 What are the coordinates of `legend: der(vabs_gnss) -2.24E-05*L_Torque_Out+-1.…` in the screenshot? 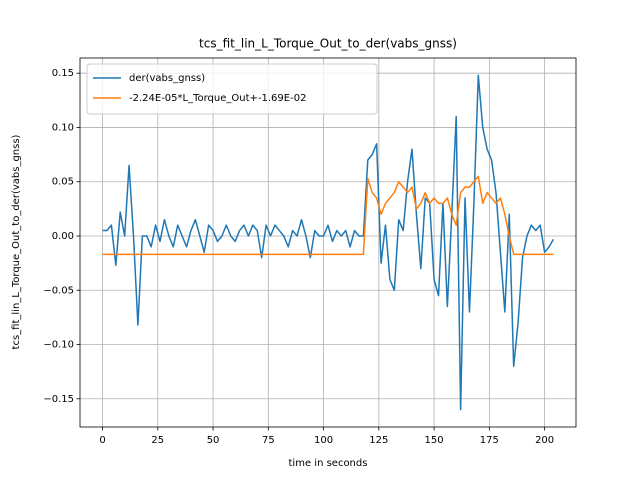 It's located at (232, 89).